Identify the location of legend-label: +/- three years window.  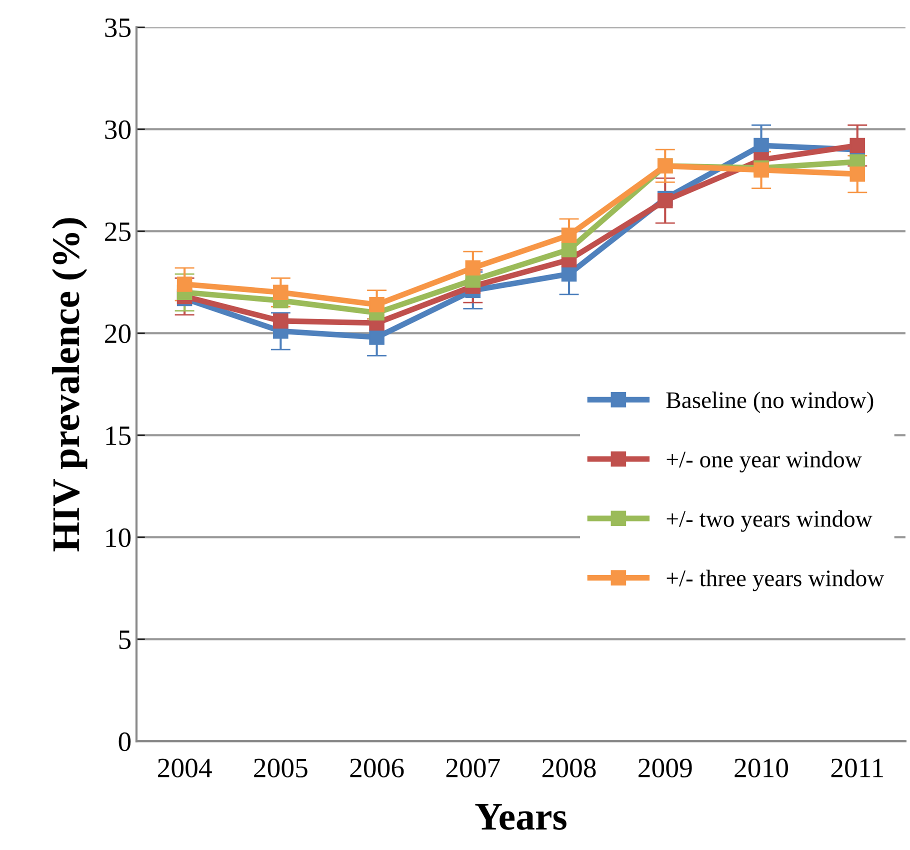
(775, 581).